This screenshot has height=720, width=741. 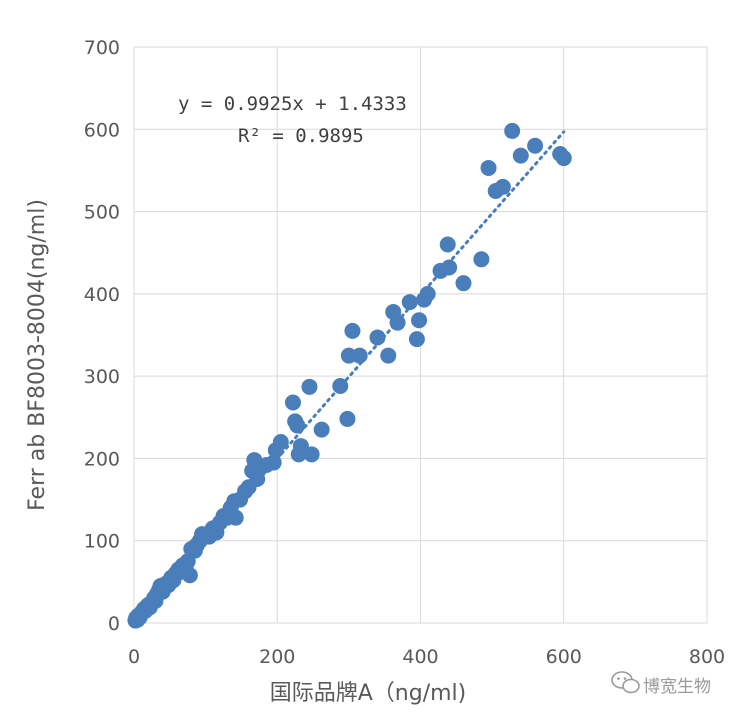 I want to click on x-tick-label: 200, so click(x=277, y=657).